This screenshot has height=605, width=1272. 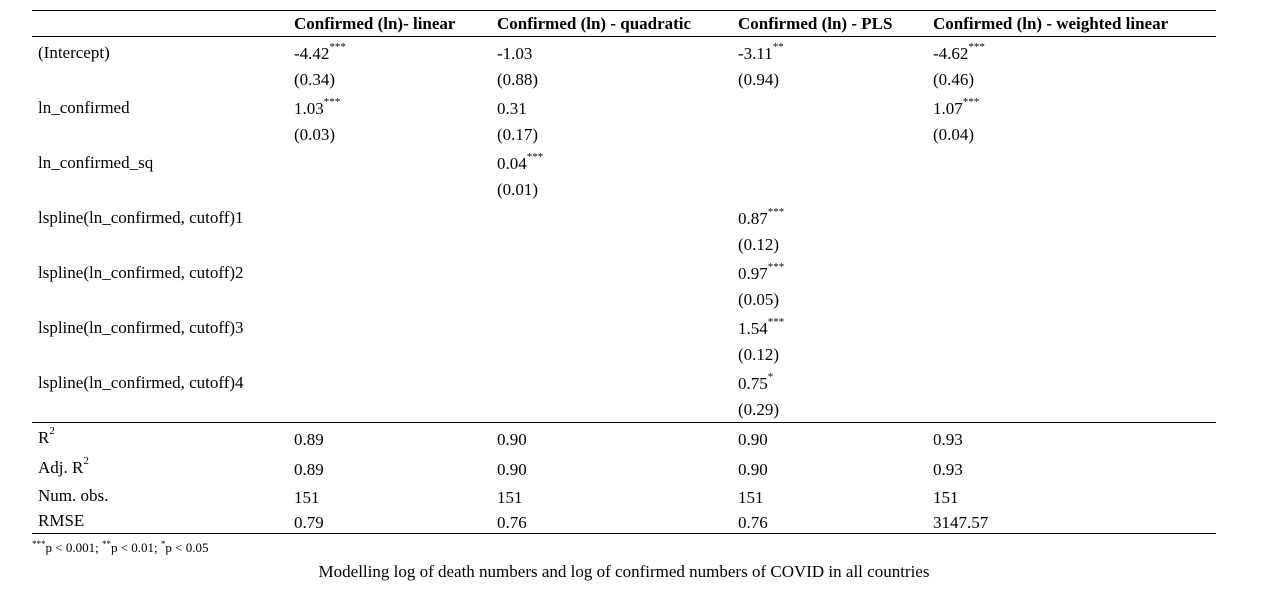 I want to click on standard-error-value: (0.05), so click(x=759, y=299).